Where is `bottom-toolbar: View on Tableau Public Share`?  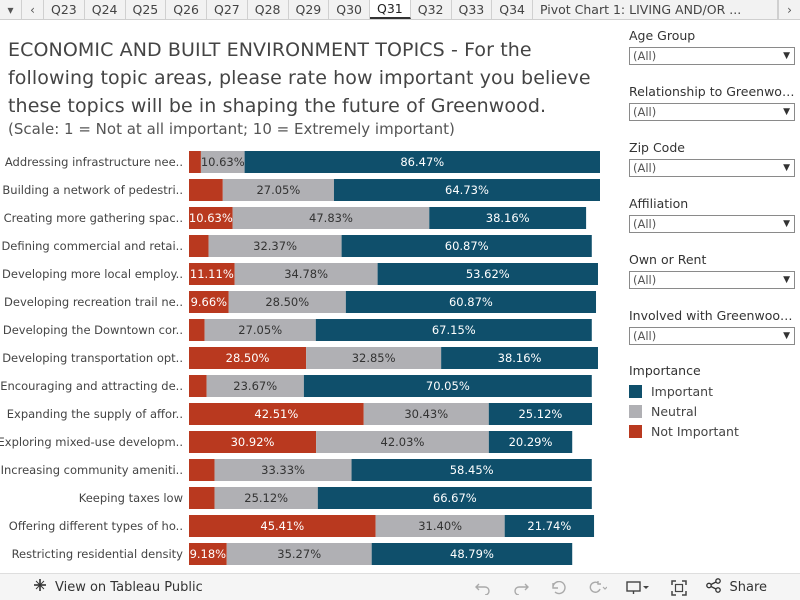
bottom-toolbar: View on Tableau Public Share is located at coordinates (400, 586).